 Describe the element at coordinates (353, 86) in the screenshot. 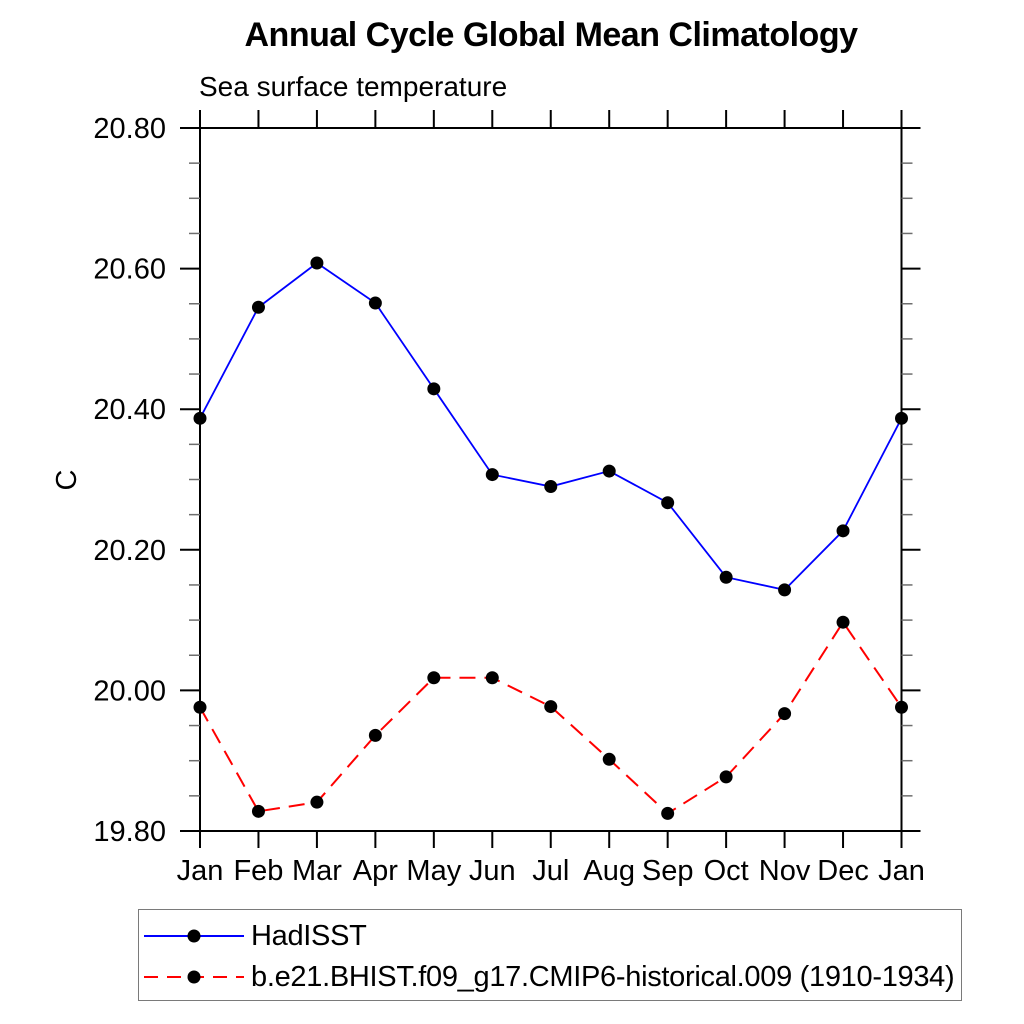

I see `chart-subtitle: Sea surface temperature` at that location.